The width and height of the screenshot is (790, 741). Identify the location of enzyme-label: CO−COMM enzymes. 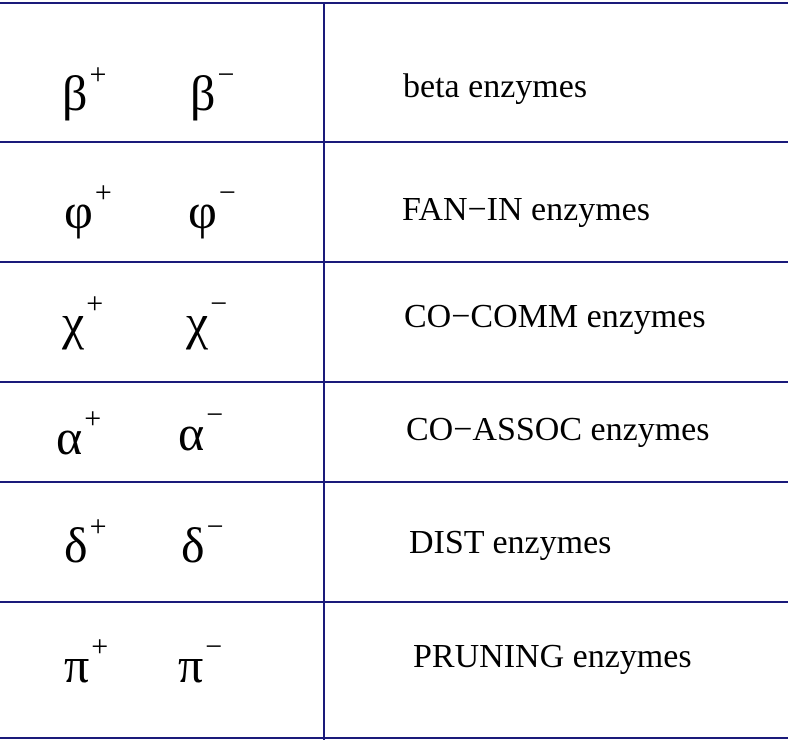
(555, 316).